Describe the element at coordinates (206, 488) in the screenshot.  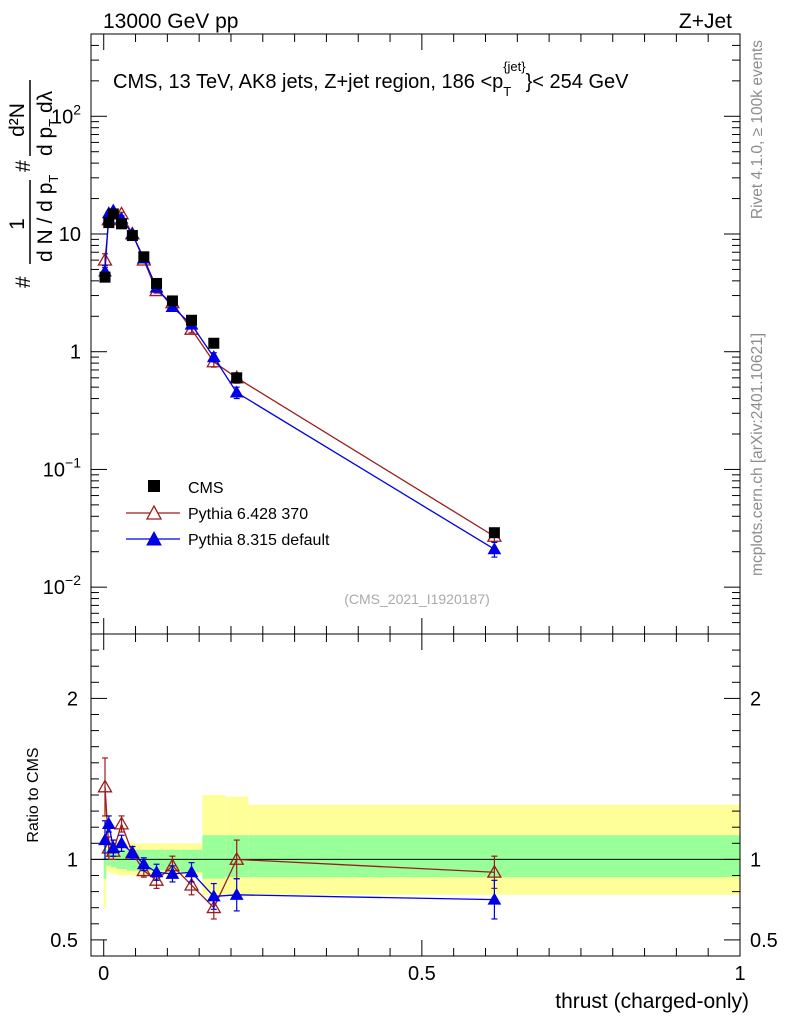
I see `legend-label-cms: CMS` at that location.